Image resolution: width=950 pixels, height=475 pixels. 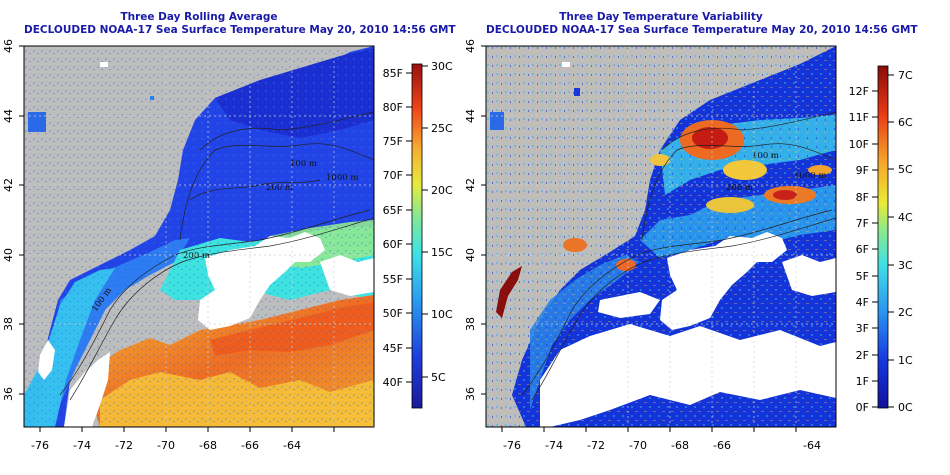 I want to click on right-contour-label-2: 1000 m, so click(x=810, y=176).